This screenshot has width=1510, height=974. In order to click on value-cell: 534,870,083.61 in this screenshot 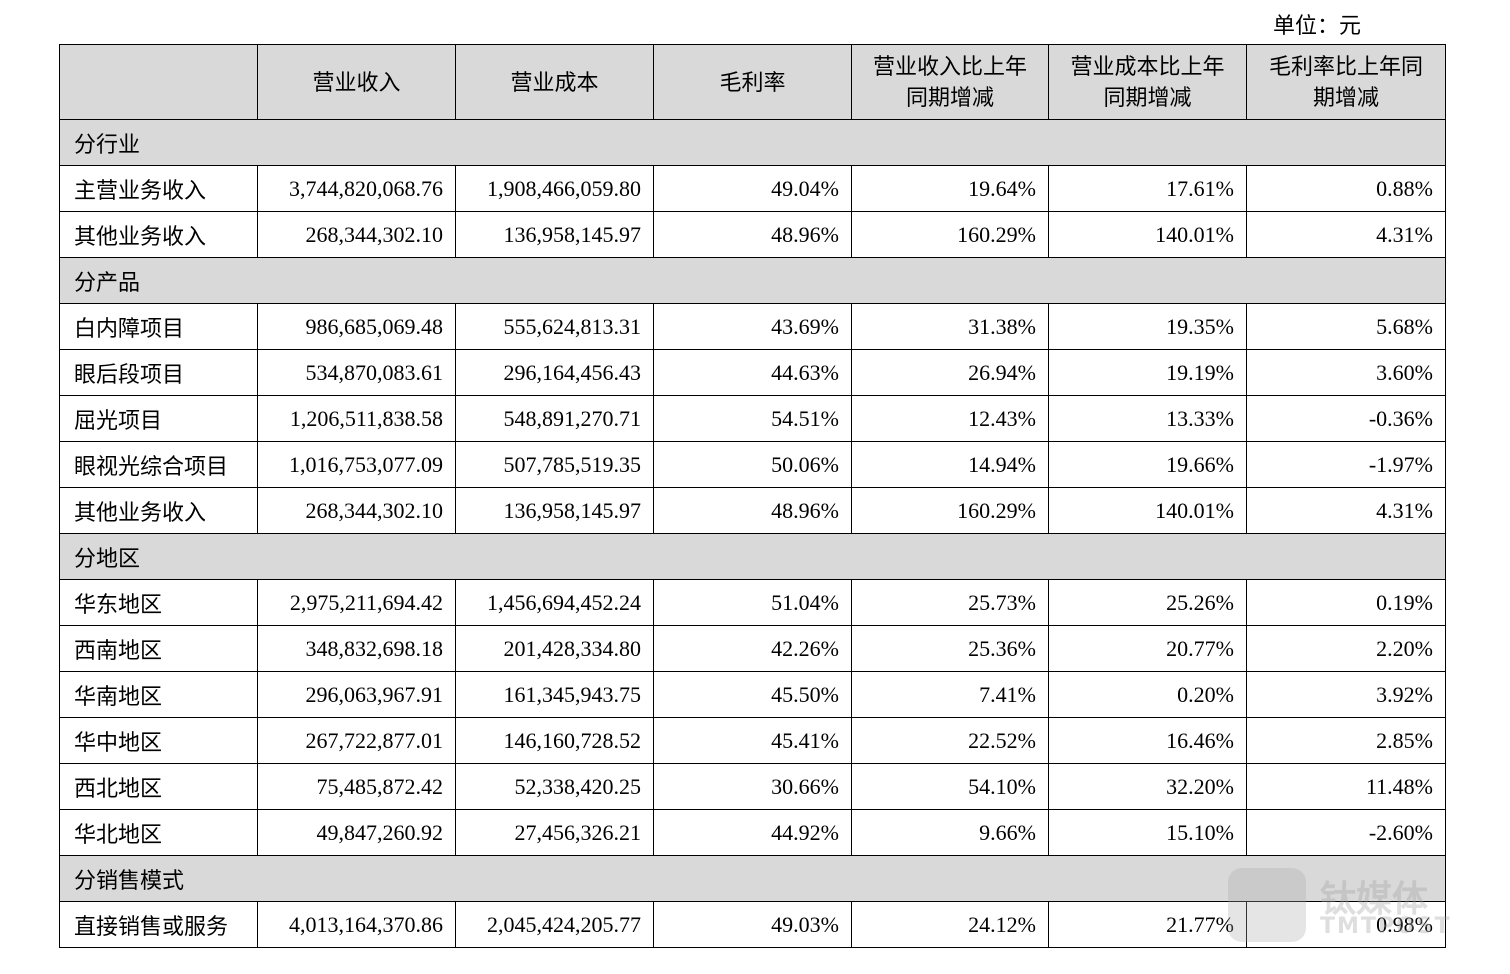, I will do `click(356, 372)`.